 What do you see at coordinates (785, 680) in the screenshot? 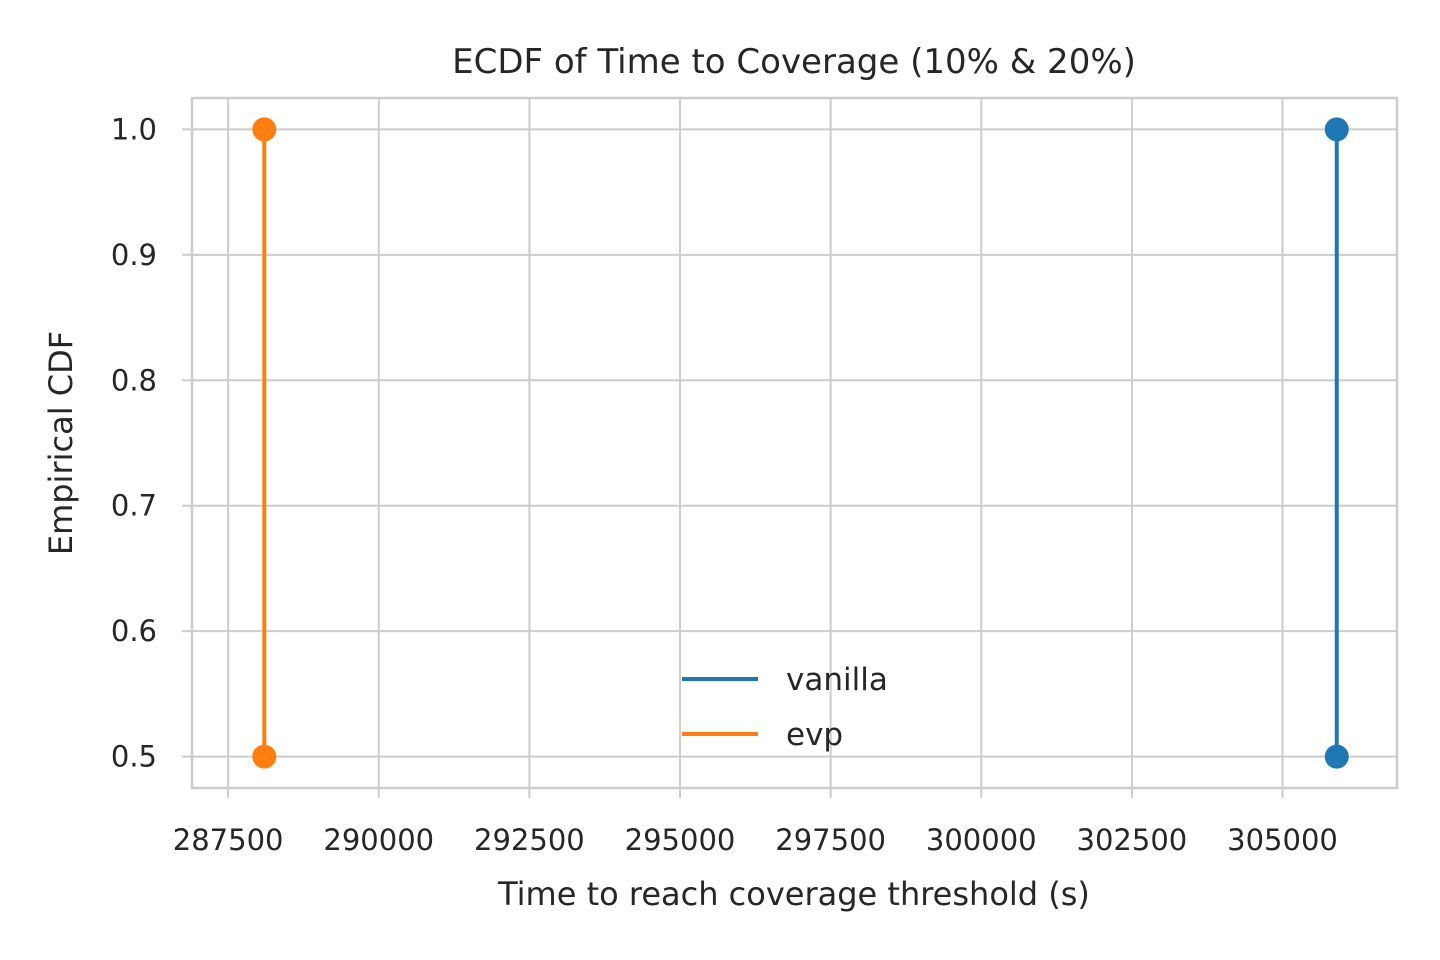
I see `legend-item-vanilla: vanilla` at bounding box center [785, 680].